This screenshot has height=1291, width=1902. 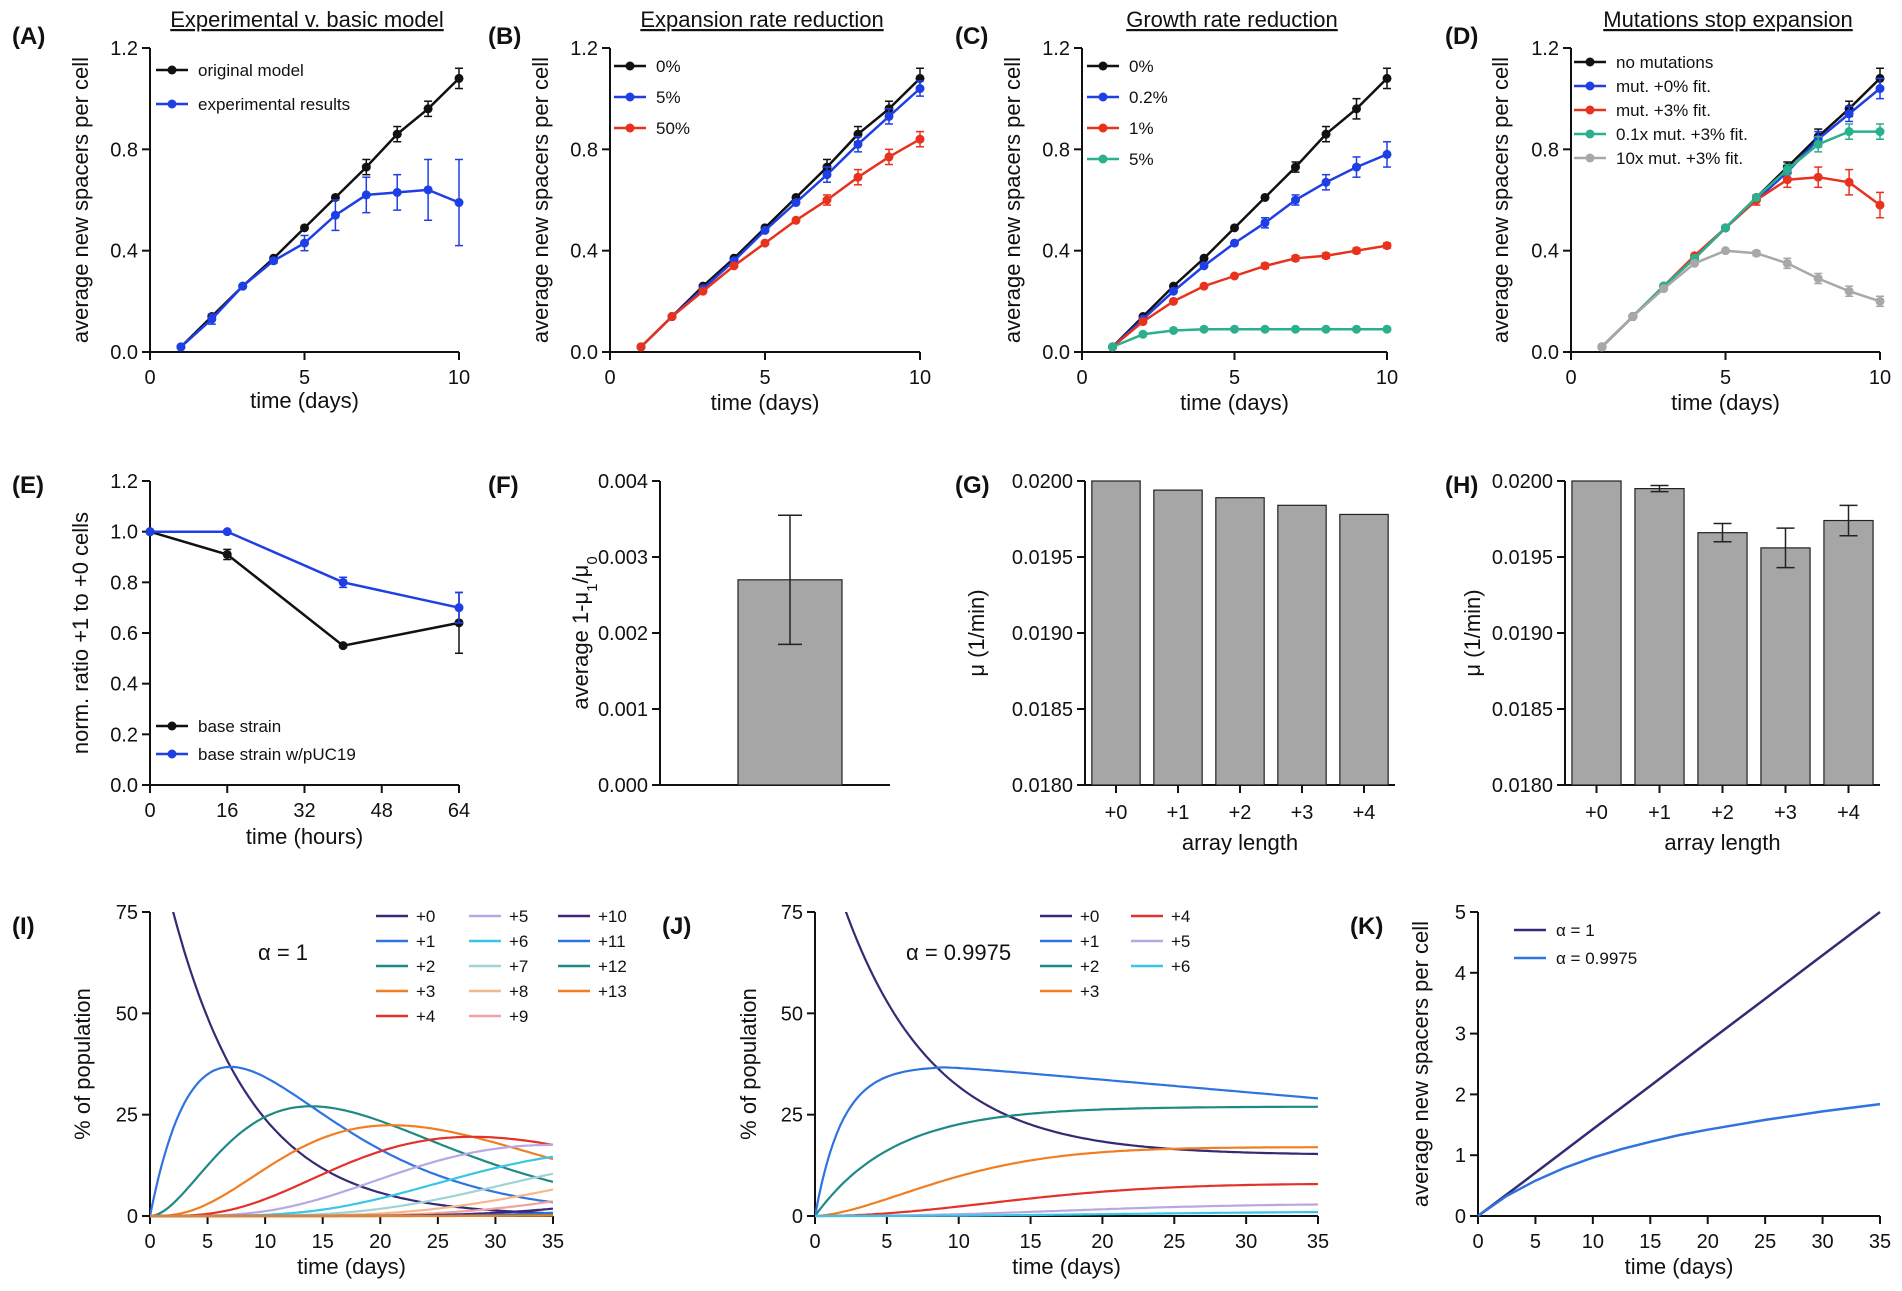 I want to click on x-tick-label: +0, so click(x=1116, y=813).